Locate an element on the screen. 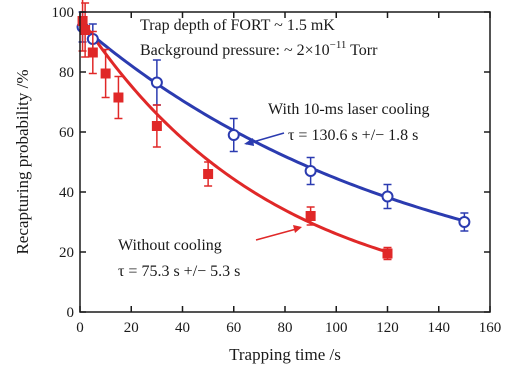  note-pressure-unit: Torr is located at coordinates (362, 50).